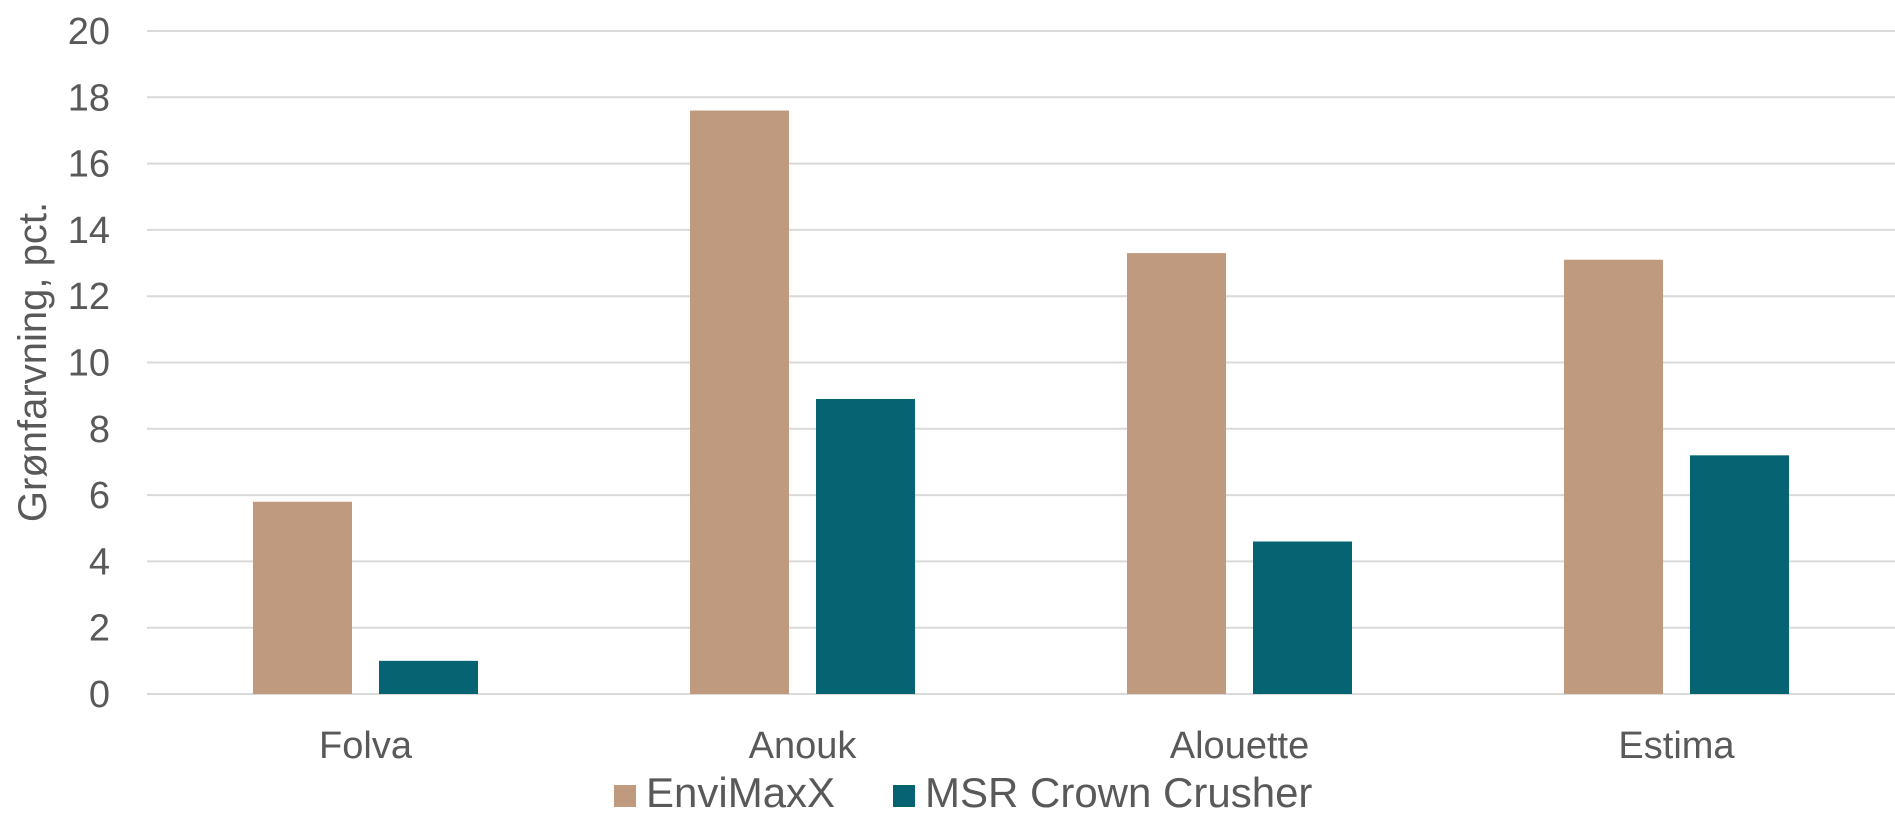 The image size is (1895, 834). What do you see at coordinates (302, 597) in the screenshot?
I see `bar-envimaxx-folva` at bounding box center [302, 597].